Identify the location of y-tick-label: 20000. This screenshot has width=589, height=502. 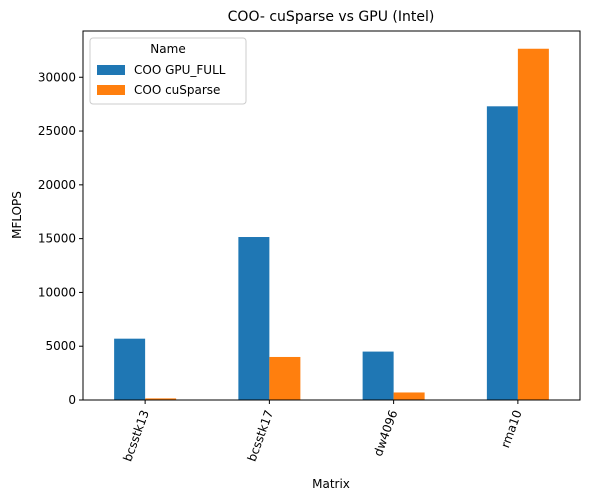
(57, 185).